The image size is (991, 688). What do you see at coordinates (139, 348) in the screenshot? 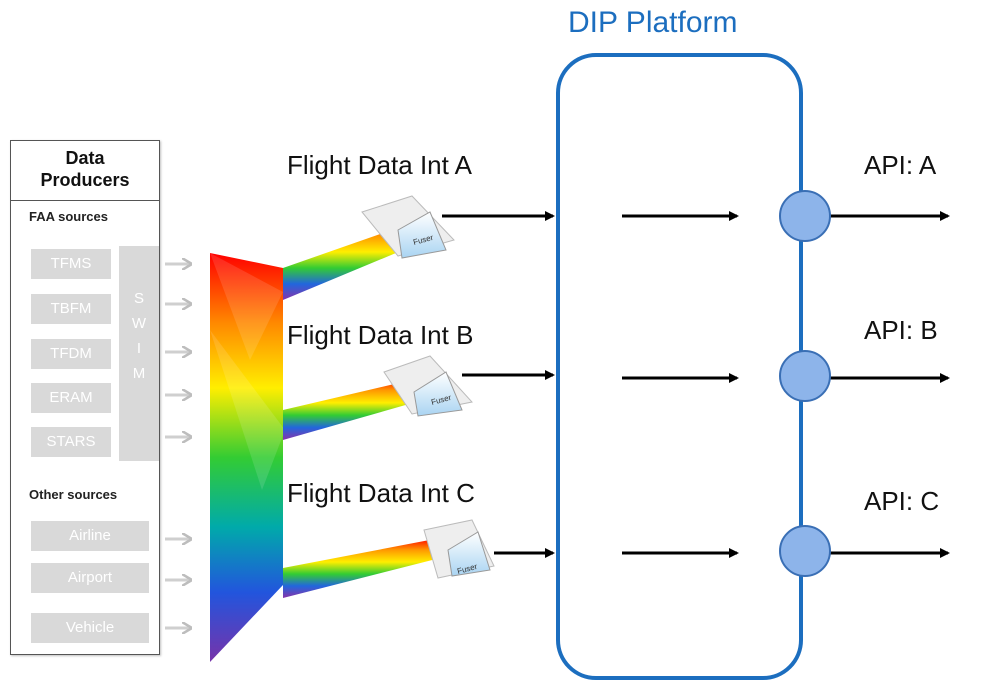
I see `swim-letter: I` at bounding box center [139, 348].